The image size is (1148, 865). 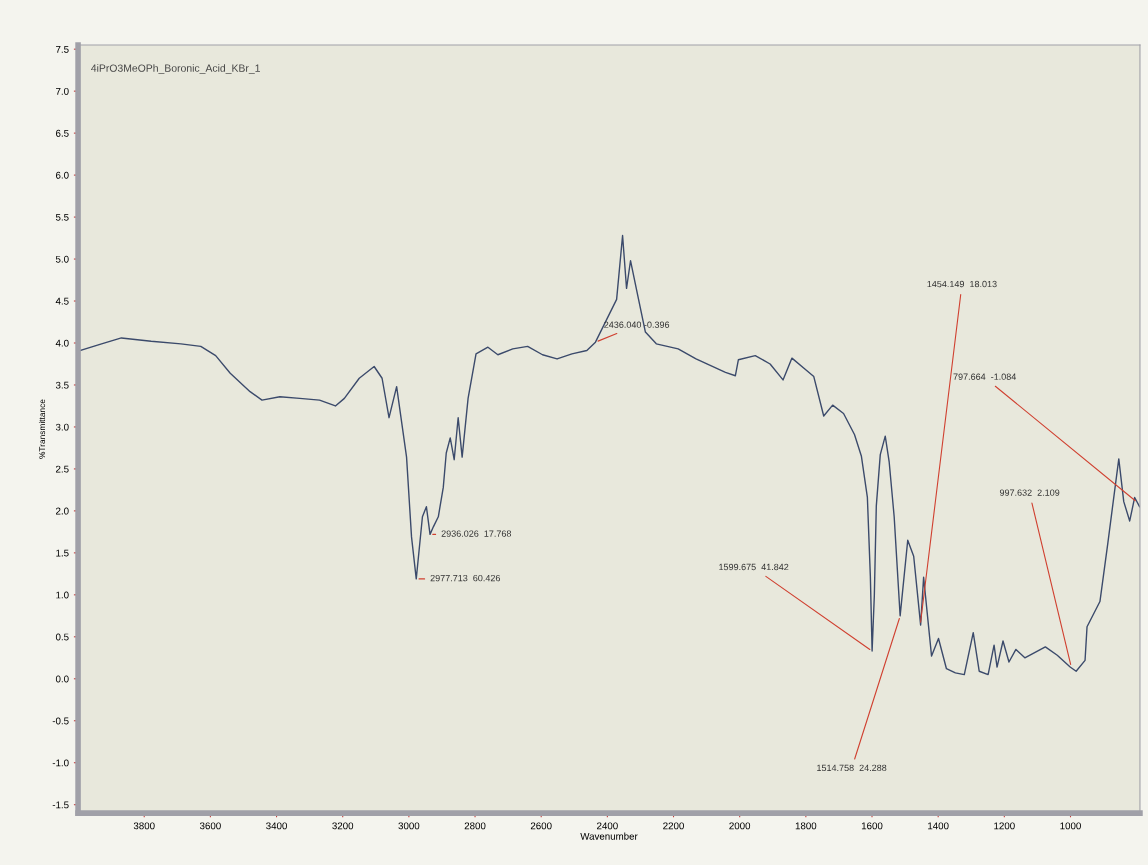 What do you see at coordinates (62, 469) in the screenshot?
I see `y-tick-label: 2.5` at bounding box center [62, 469].